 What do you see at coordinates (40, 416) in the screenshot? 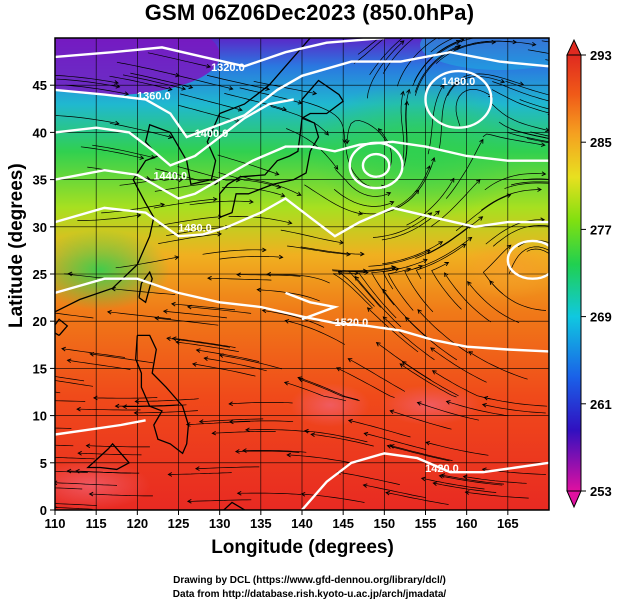
I see `y-tick-label: 10` at bounding box center [40, 416].